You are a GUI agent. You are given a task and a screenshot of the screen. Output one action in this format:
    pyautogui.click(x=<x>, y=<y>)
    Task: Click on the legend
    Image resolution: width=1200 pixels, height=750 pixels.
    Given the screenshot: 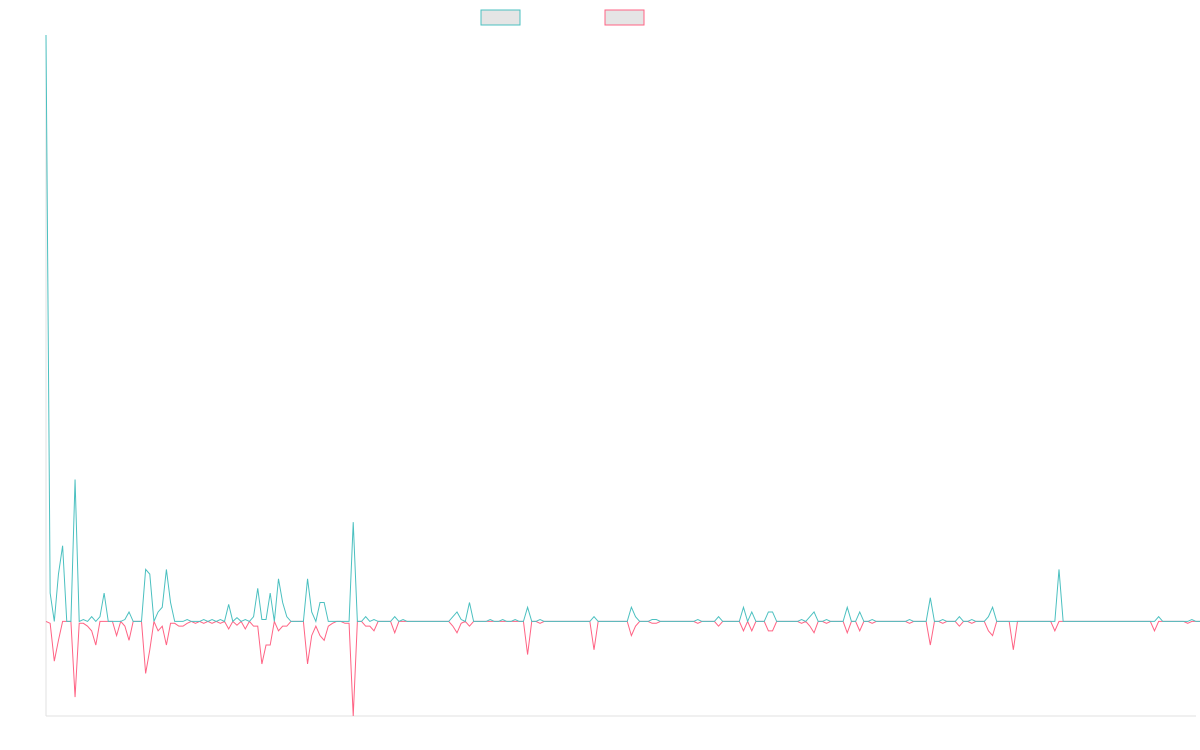 What is the action you would take?
    pyautogui.click(x=562, y=17)
    